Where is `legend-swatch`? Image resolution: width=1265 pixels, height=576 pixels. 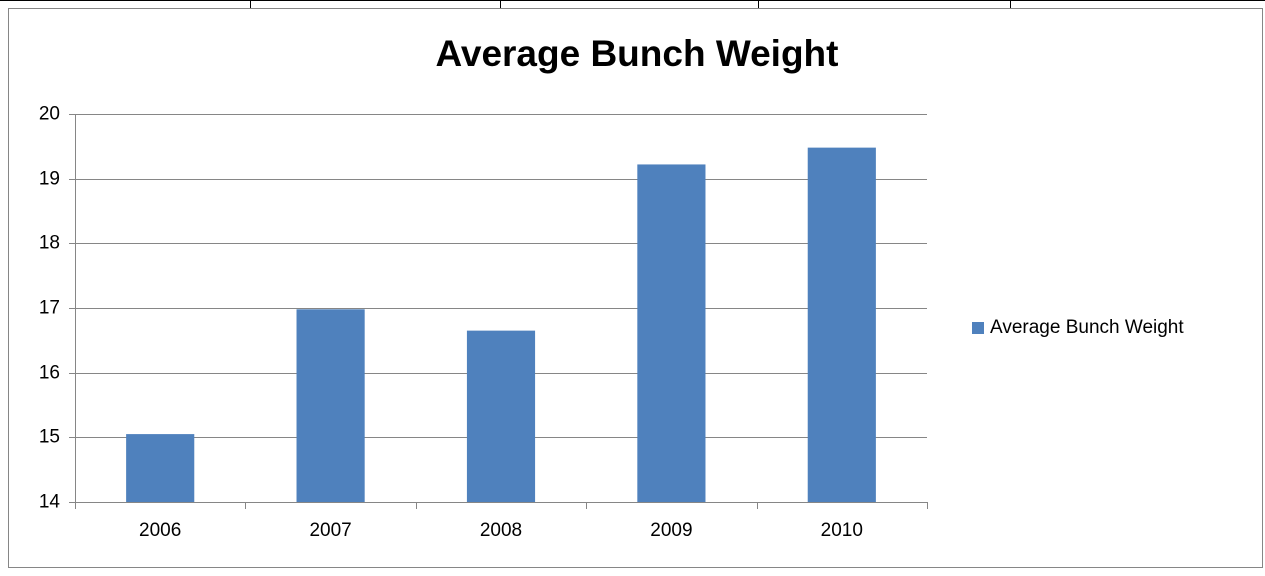 legend-swatch is located at coordinates (978, 328).